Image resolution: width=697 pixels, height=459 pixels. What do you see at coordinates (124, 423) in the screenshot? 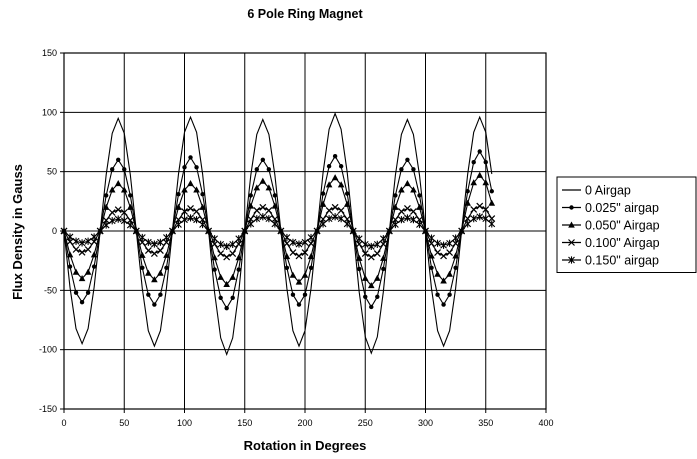
I see `x-tick-label: 50` at bounding box center [124, 423].